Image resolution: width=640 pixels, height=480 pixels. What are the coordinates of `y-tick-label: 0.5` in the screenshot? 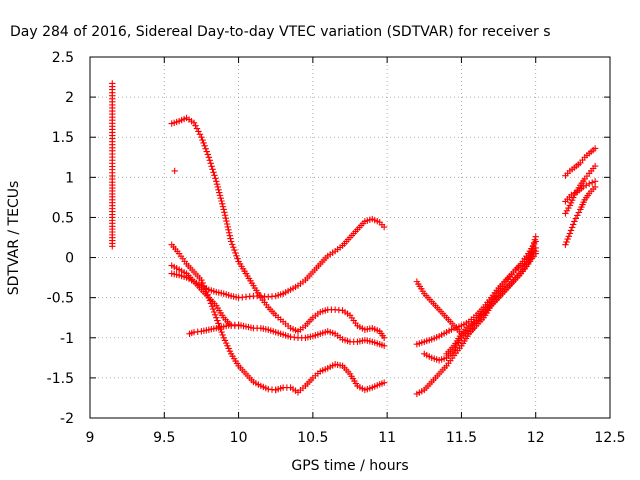 It's located at (63, 218).